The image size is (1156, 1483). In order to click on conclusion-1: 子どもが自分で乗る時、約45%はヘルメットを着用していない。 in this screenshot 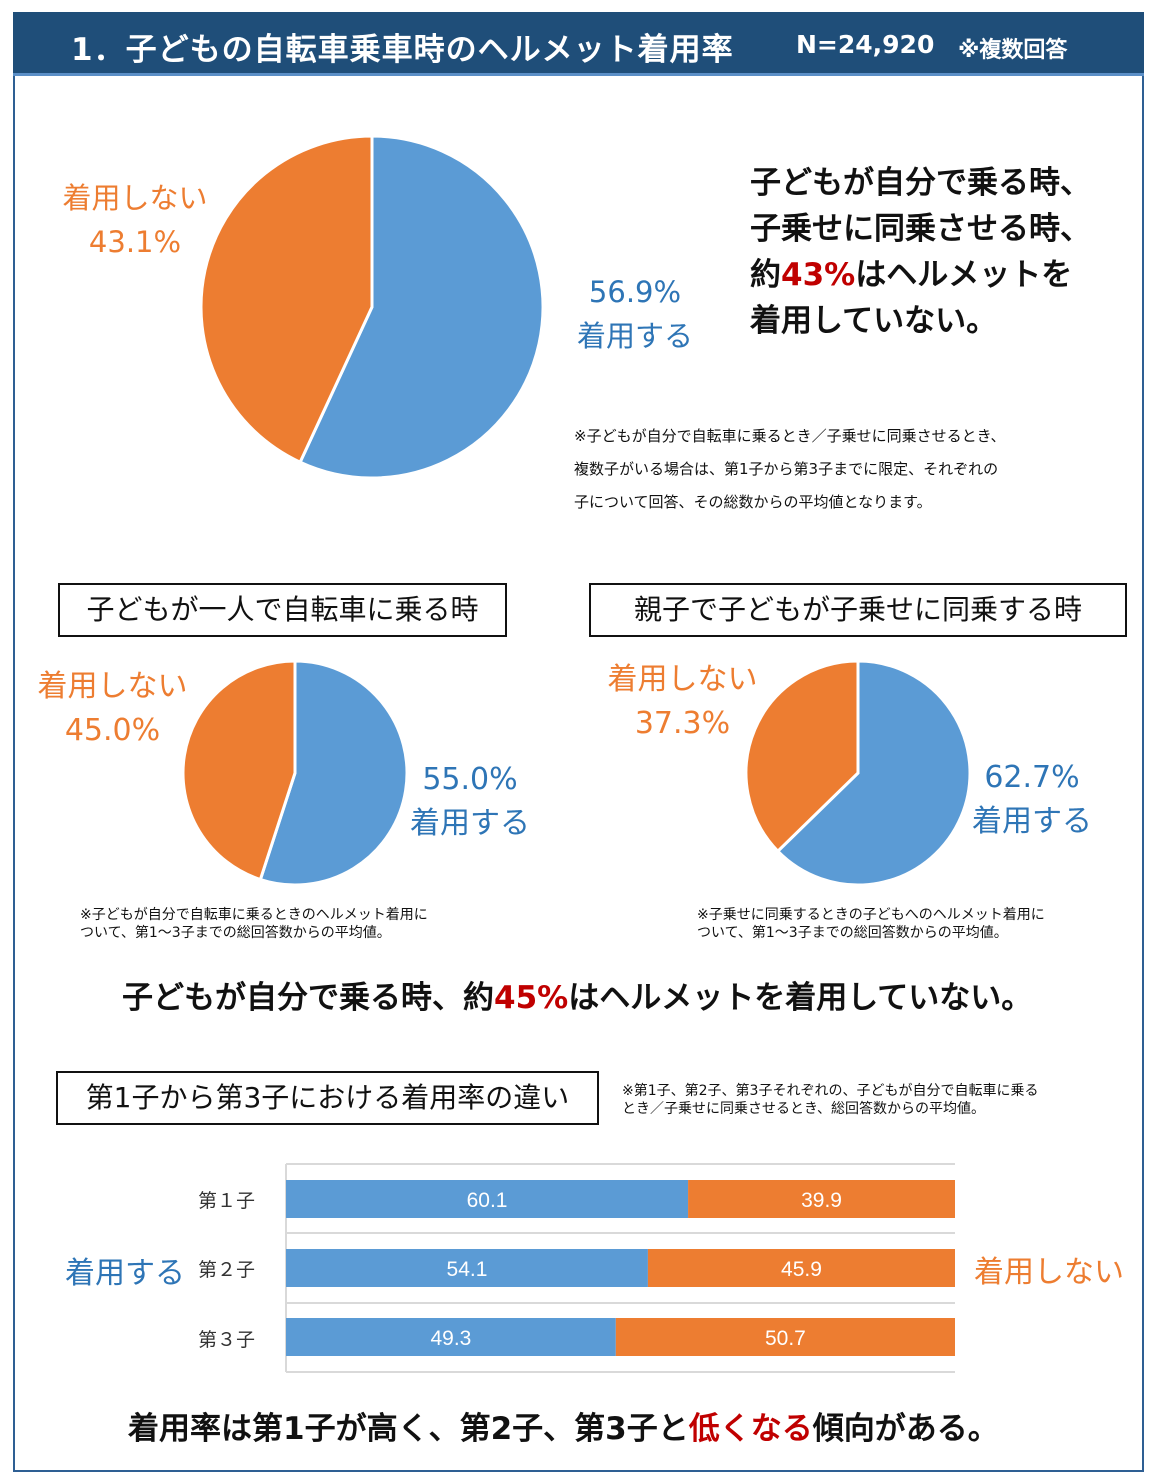, I will do `click(577, 998)`.